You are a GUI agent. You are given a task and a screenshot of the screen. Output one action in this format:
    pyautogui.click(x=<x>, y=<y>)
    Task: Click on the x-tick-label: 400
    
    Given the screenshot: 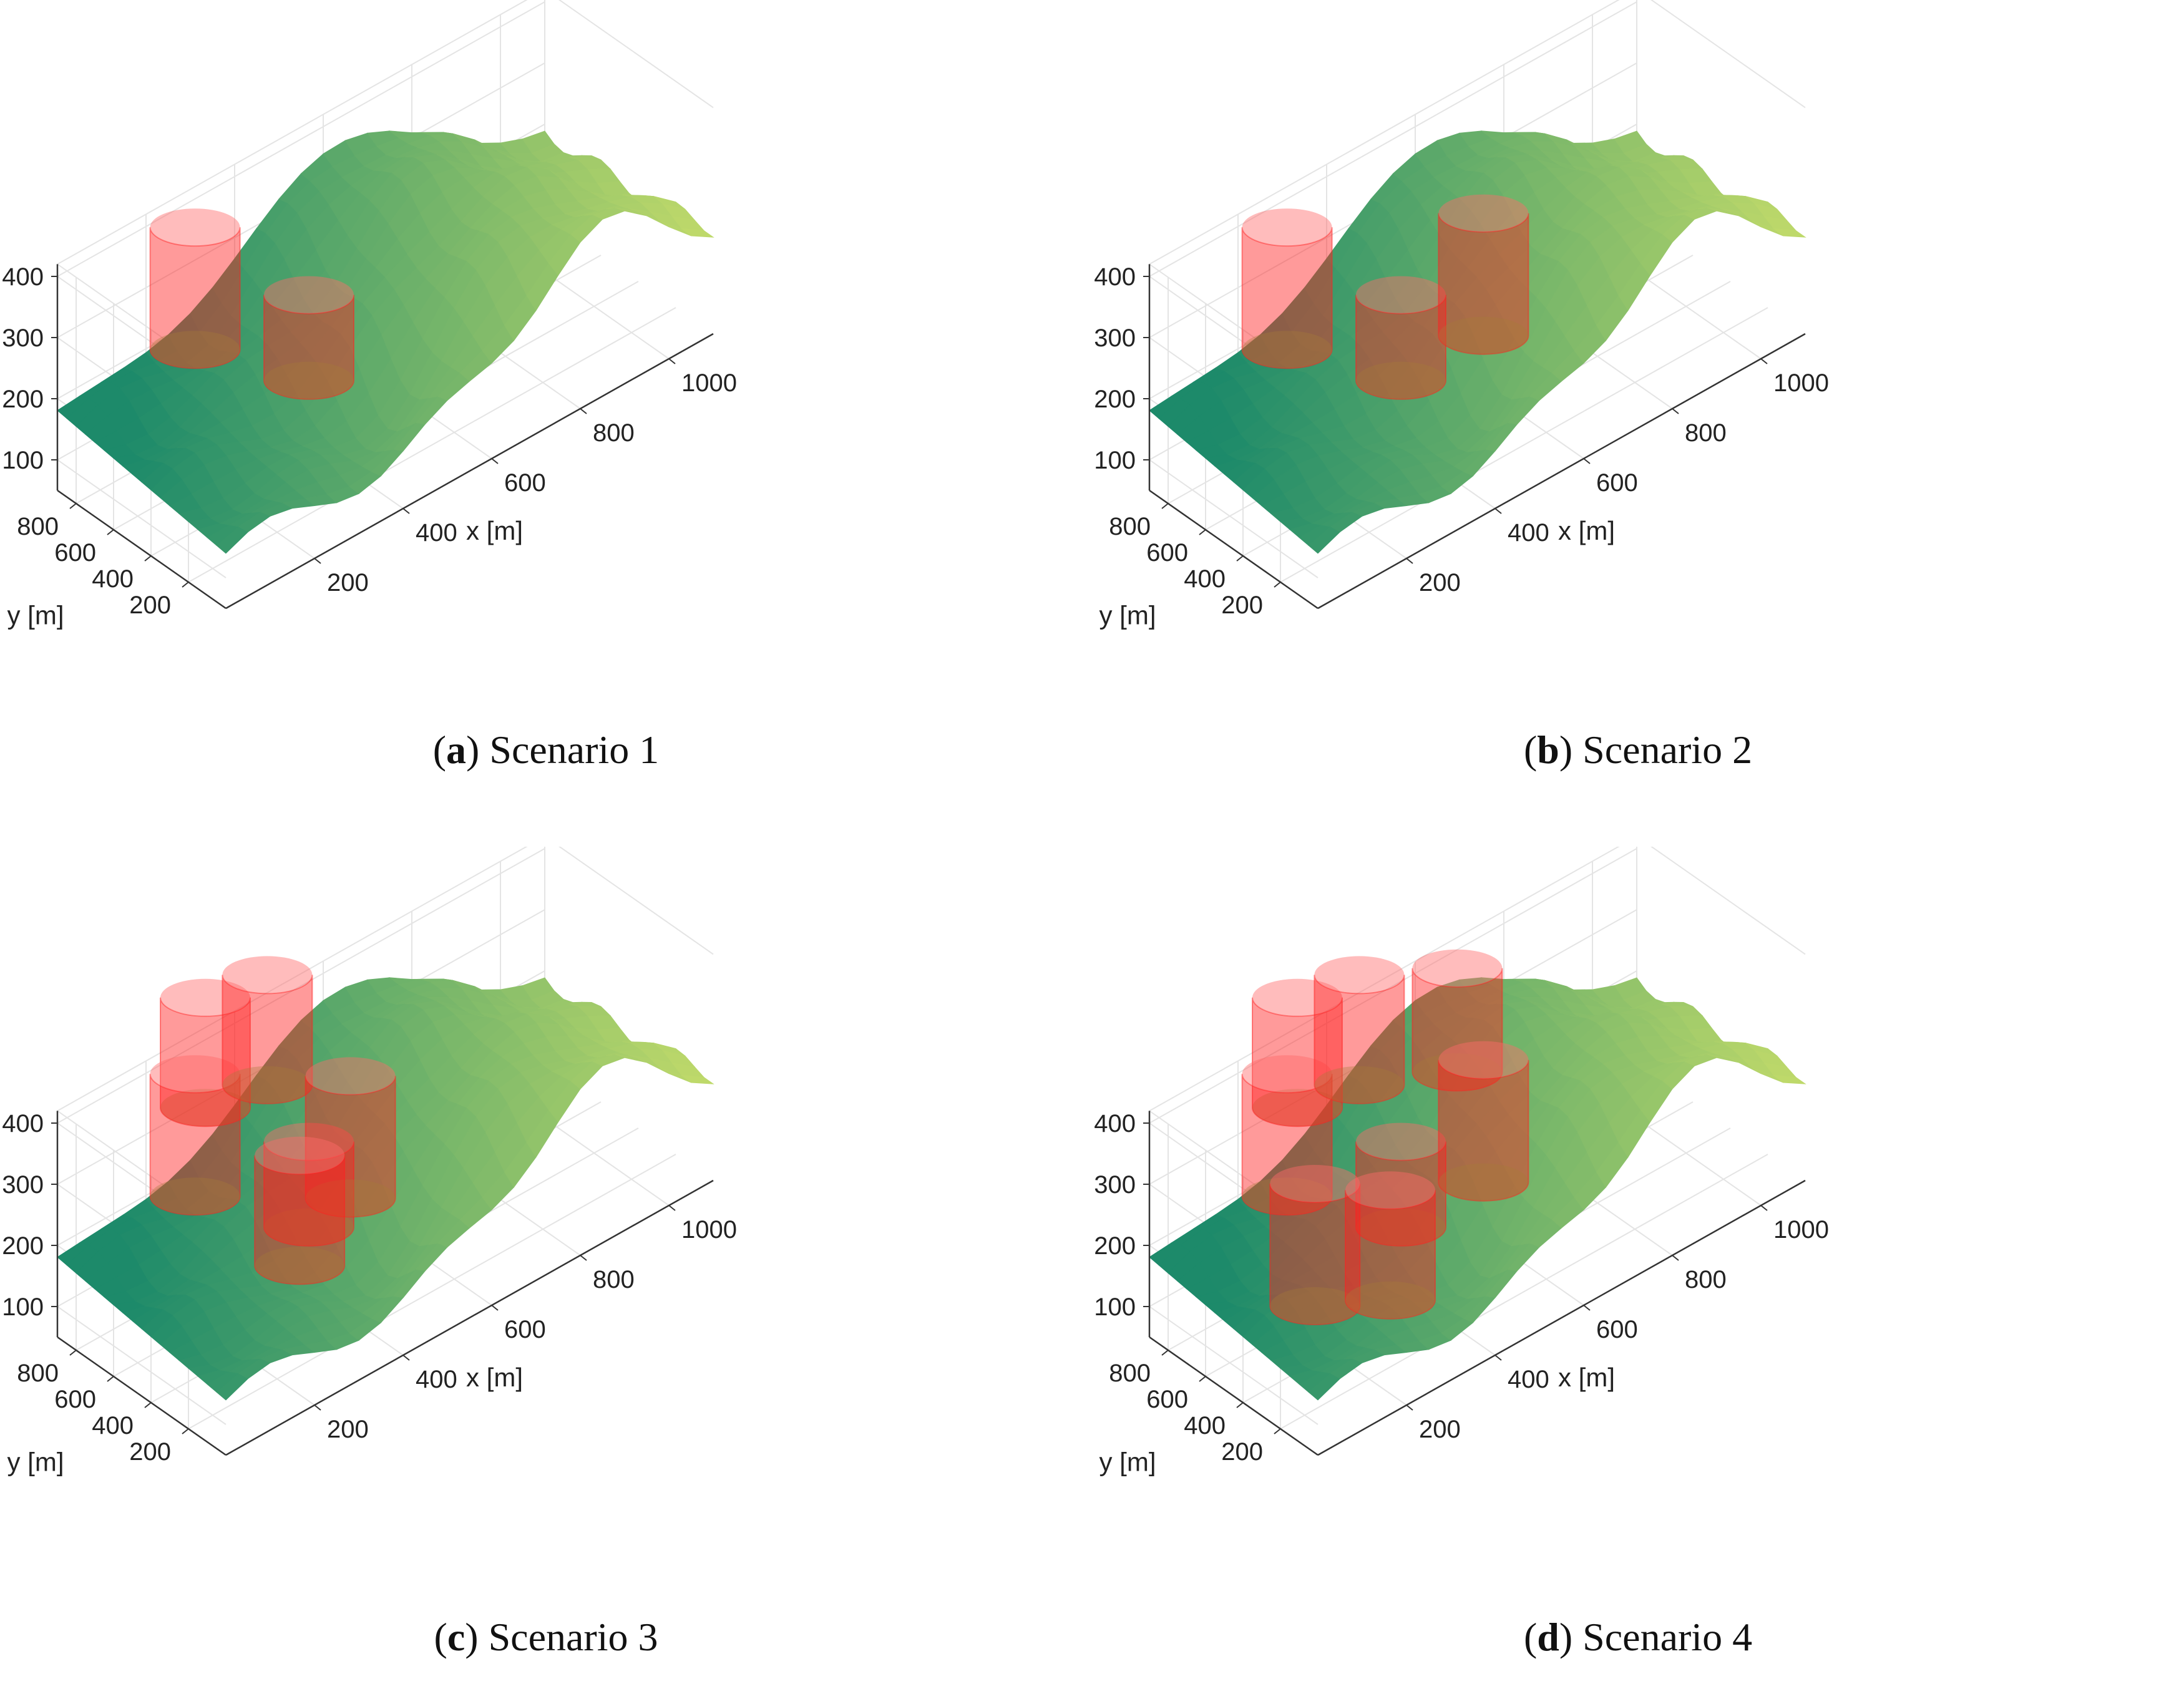 What is the action you would take?
    pyautogui.click(x=1528, y=533)
    